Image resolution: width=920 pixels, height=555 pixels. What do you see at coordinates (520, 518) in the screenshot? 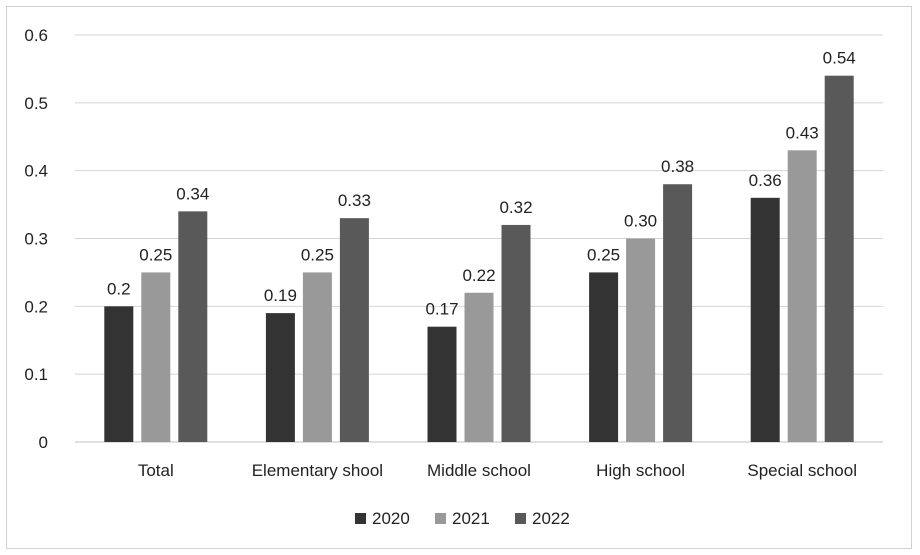
I see `legend-swatch-2022` at bounding box center [520, 518].